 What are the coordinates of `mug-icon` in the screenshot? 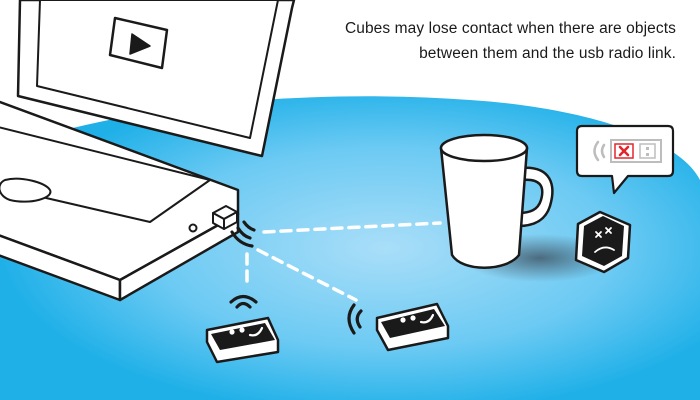 It's located at (496, 201).